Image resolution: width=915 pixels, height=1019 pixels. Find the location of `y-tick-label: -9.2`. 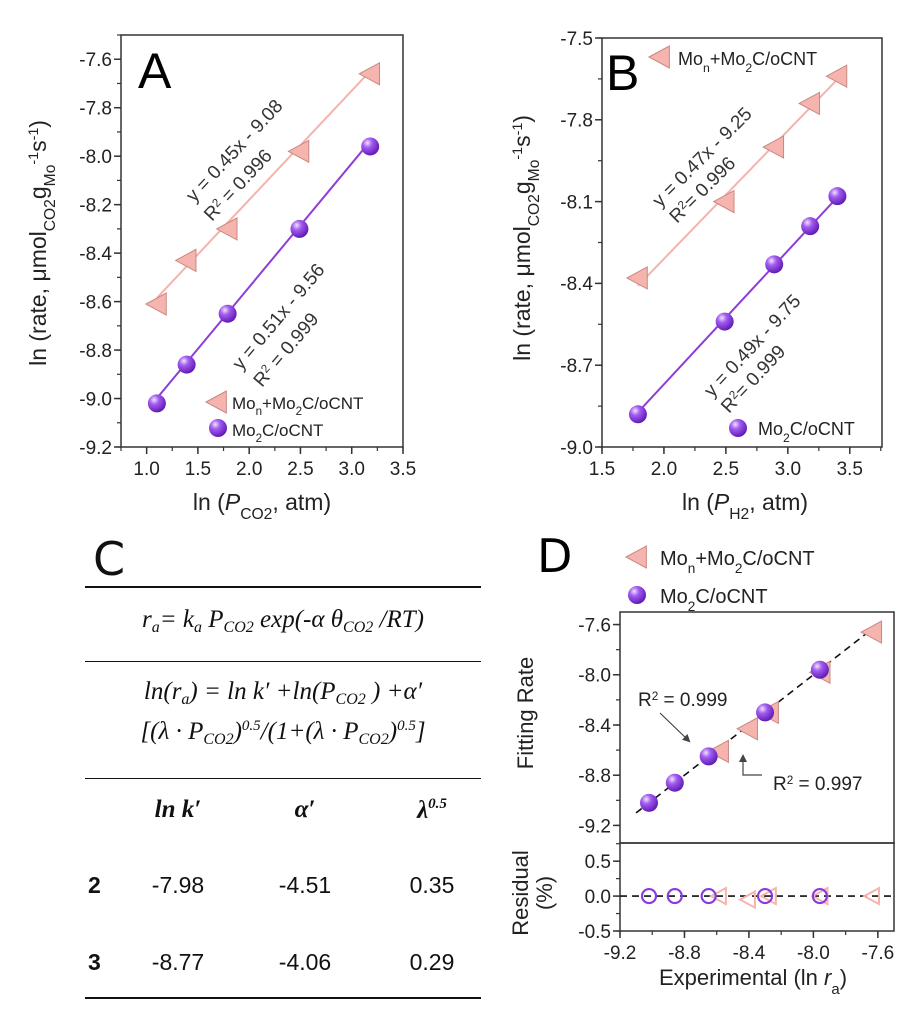

y-tick-label: -9.2 is located at coordinates (95, 448).